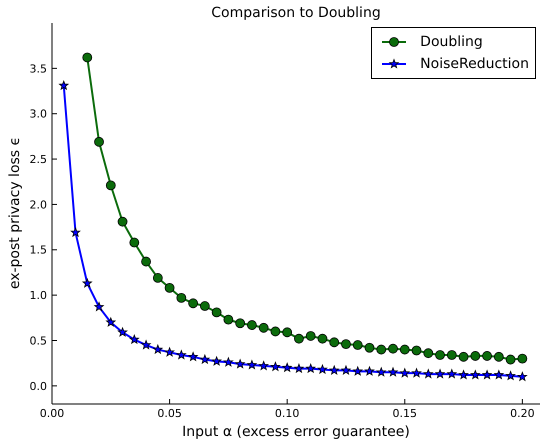  I want to click on chart-title: Comparison to Doubling, so click(296, 13).